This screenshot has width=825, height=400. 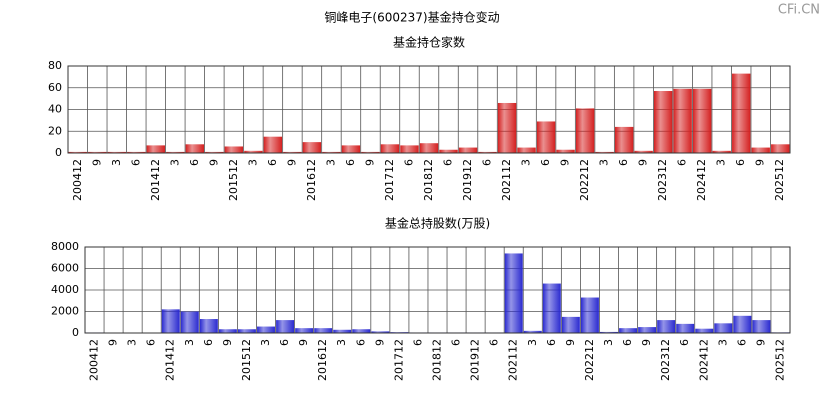 I want to click on chart-title: 铜峰电子(600237)基金持仓变动, so click(x=411, y=17).